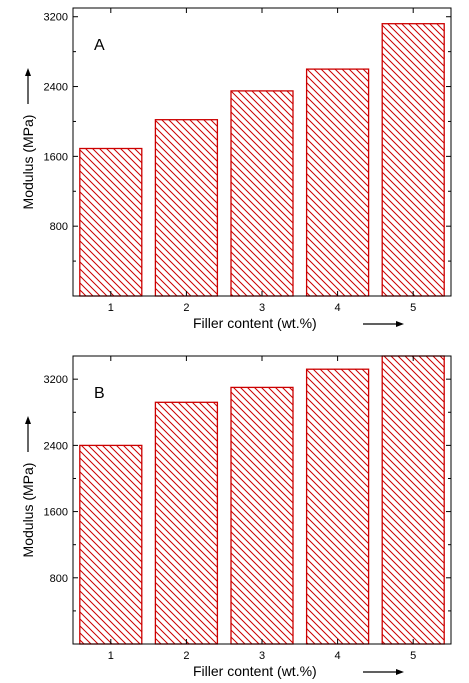  I want to click on panel-label: B, so click(99, 393).